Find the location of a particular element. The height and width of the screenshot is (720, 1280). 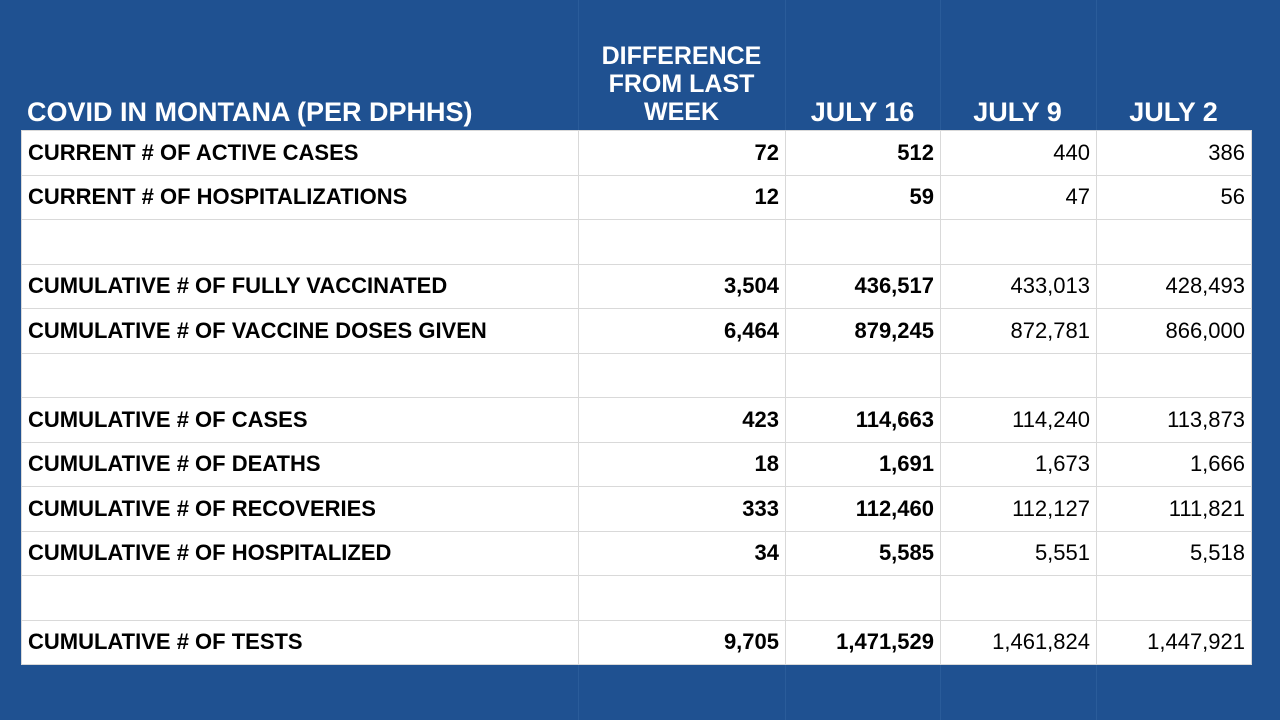

table-title: COVID IN MONTANA (PER DPHHS) is located at coordinates (250, 112).